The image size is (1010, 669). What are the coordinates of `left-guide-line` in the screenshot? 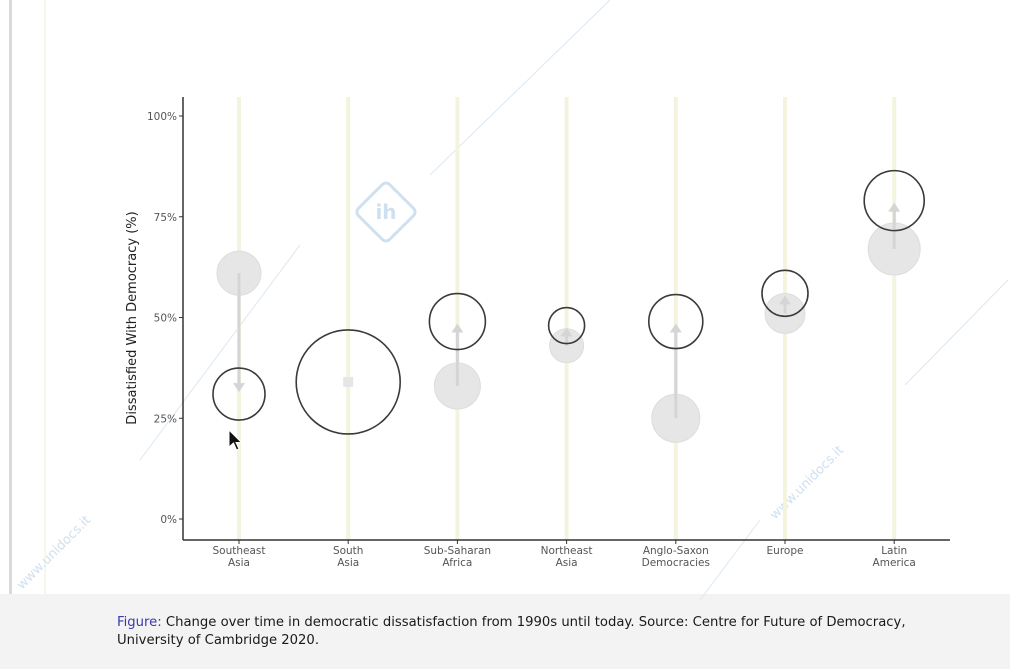 It's located at (45, 300).